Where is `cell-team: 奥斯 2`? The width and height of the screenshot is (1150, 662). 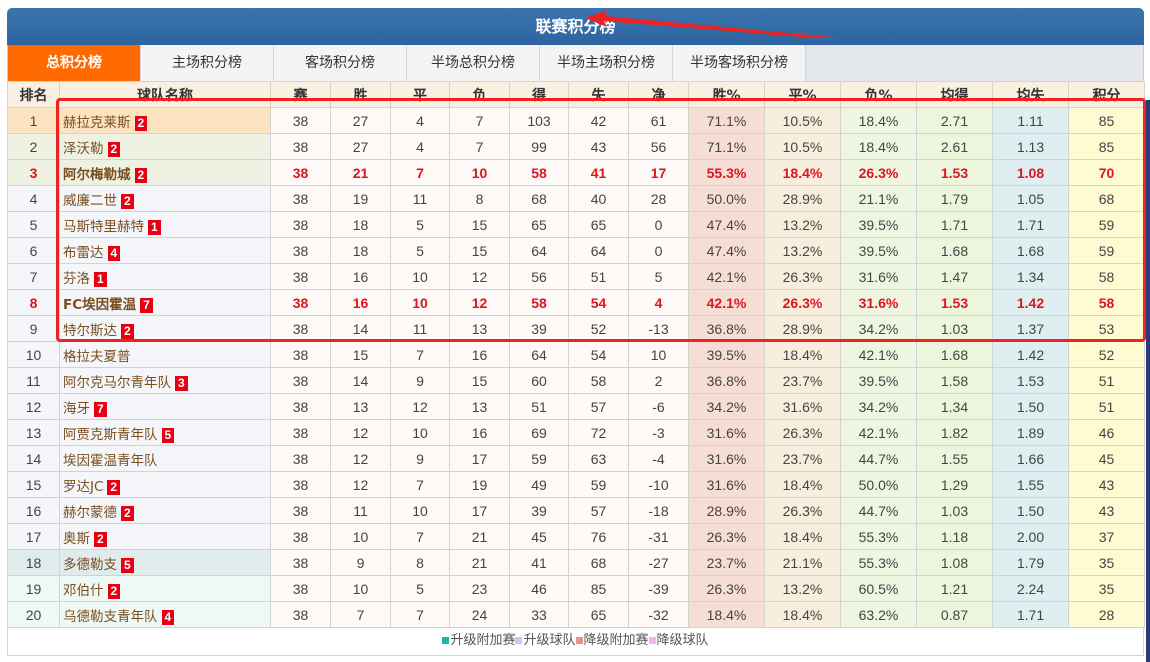
cell-team: 奥斯 2 is located at coordinates (165, 536).